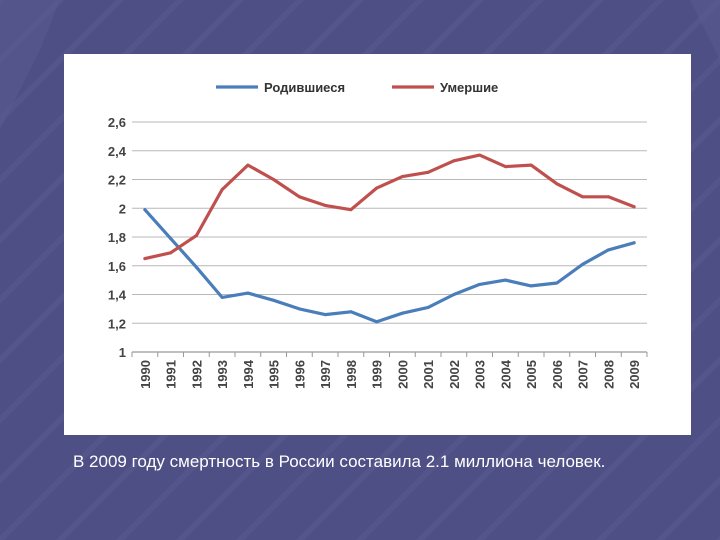 This screenshot has height=540, width=720. I want to click on x-tick-label: 1997, so click(325, 374).